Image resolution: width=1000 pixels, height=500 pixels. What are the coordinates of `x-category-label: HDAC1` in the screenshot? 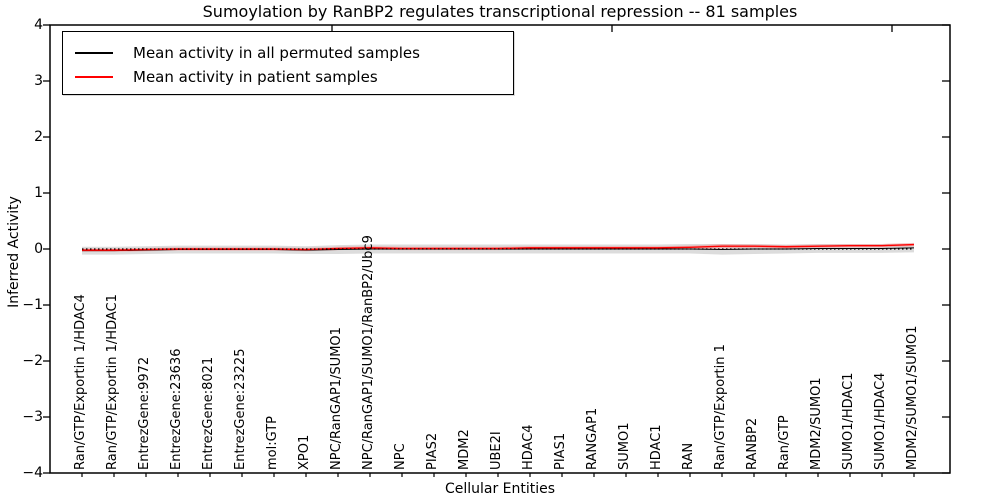 It's located at (656, 447).